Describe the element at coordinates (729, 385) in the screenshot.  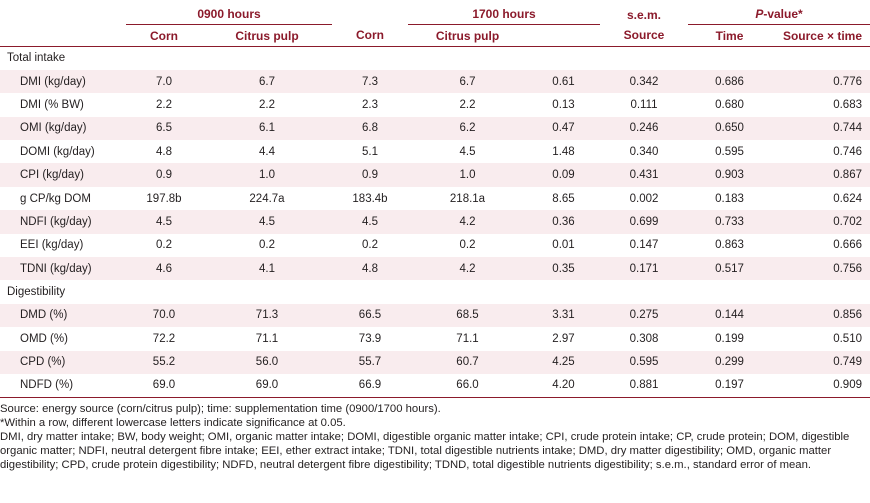
I see `cell-p-time: 0.197` at that location.